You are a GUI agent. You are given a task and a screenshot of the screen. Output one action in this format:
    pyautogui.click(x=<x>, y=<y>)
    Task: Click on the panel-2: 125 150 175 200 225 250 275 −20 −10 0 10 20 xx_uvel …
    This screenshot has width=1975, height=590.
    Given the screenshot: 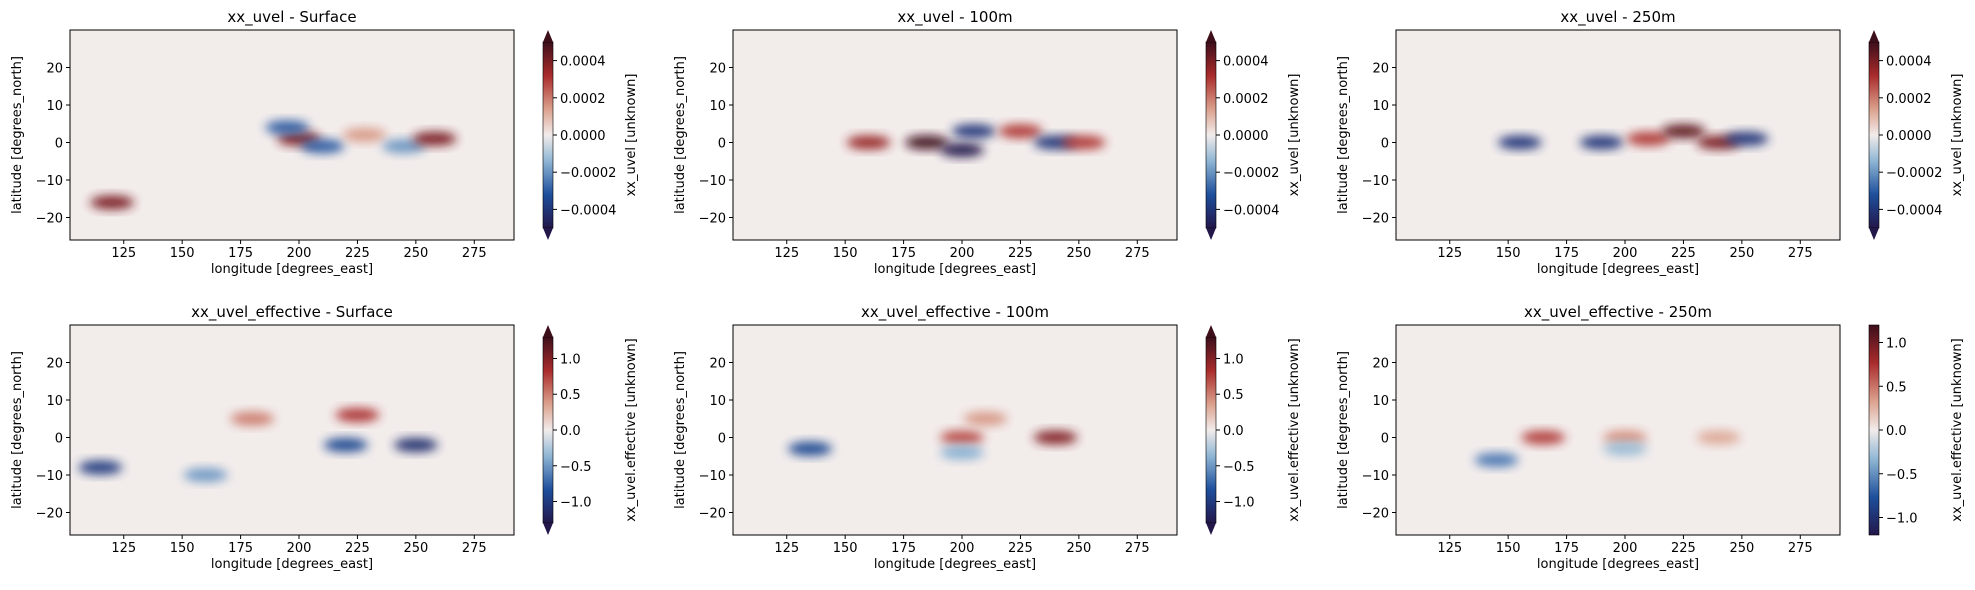 What is the action you would take?
    pyautogui.click(x=987, y=142)
    